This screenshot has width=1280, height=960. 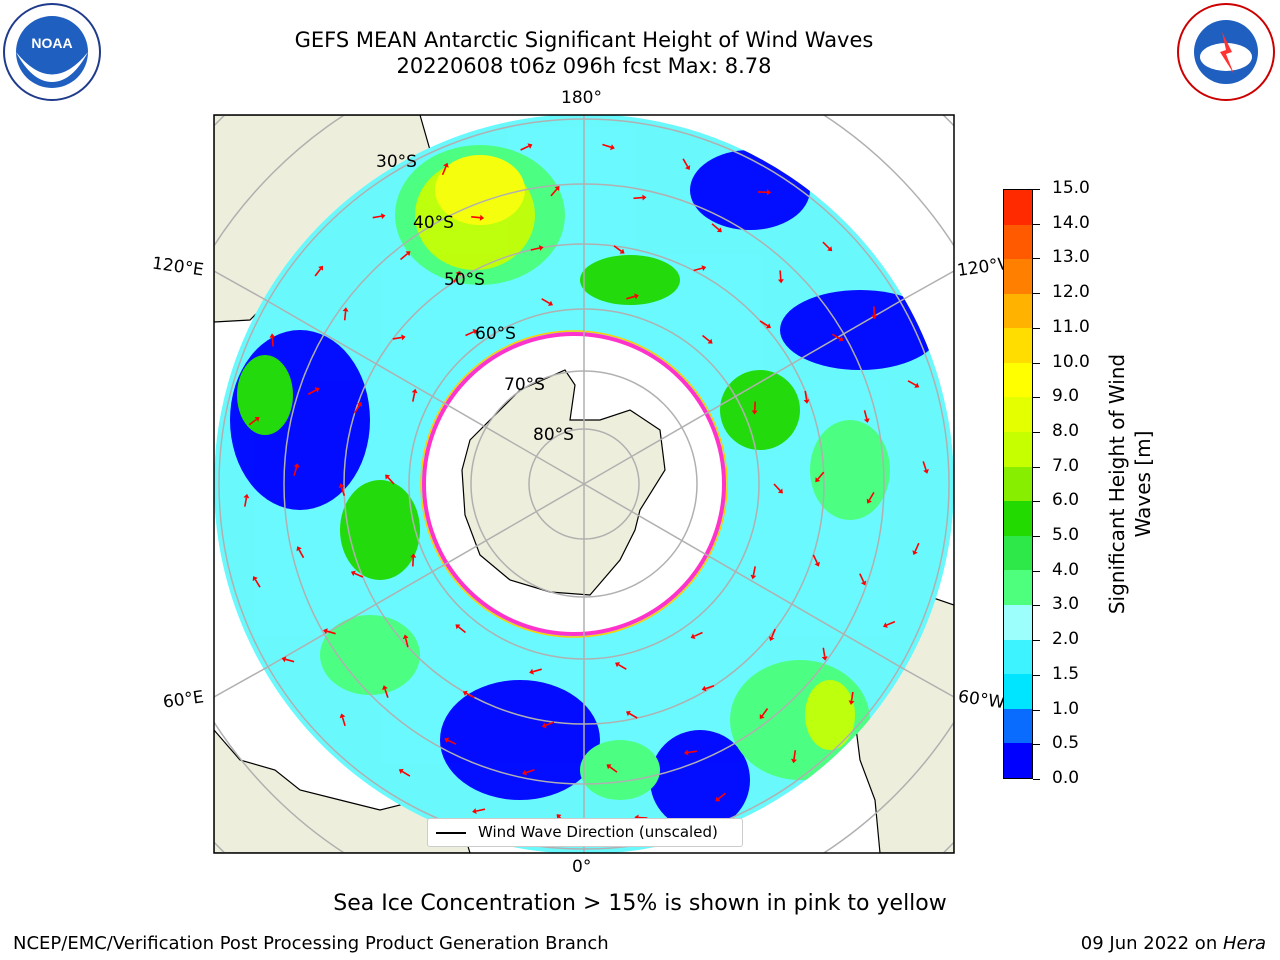 What do you see at coordinates (598, 832) in the screenshot?
I see `legend-label: Wind Wave Direction (unscaled)` at bounding box center [598, 832].